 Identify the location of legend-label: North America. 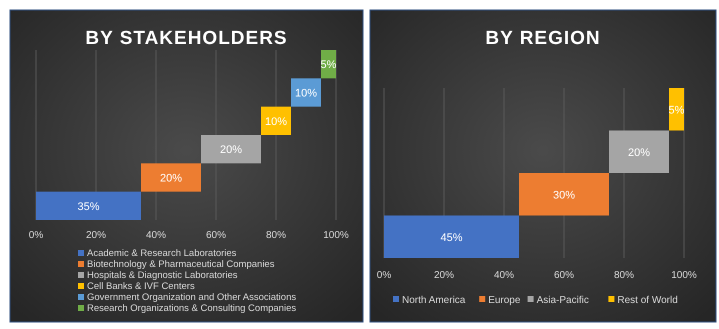
(434, 300).